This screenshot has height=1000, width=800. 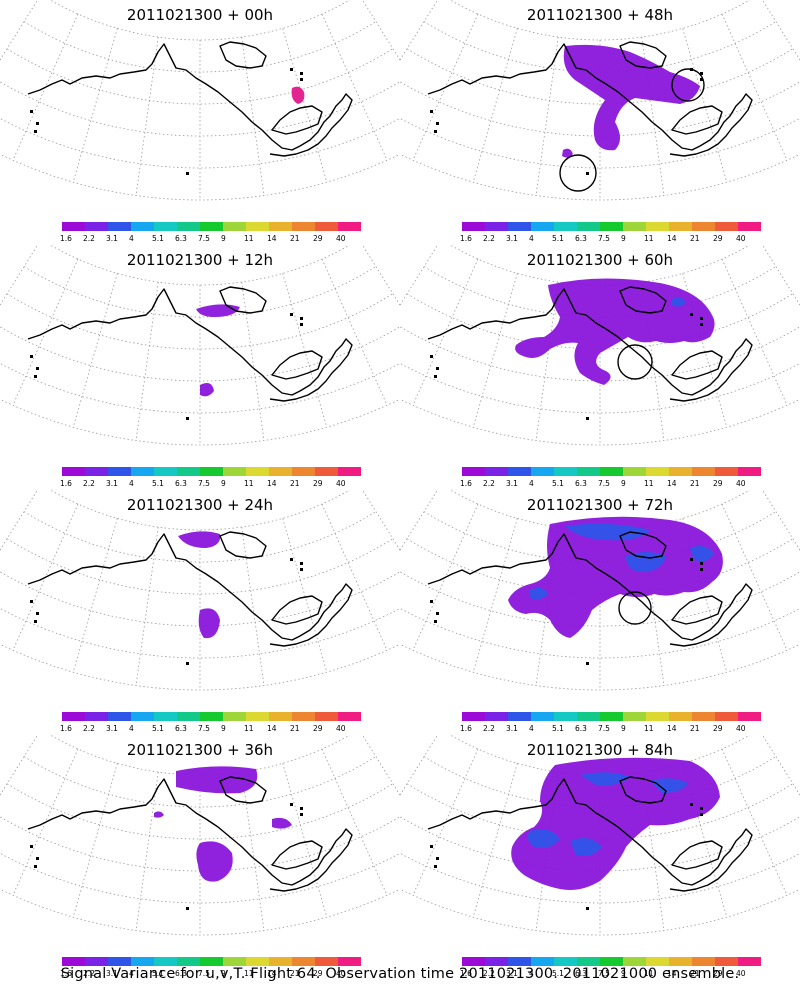 What do you see at coordinates (581, 973) in the screenshot?
I see `colorbar-label: 6.3` at bounding box center [581, 973].